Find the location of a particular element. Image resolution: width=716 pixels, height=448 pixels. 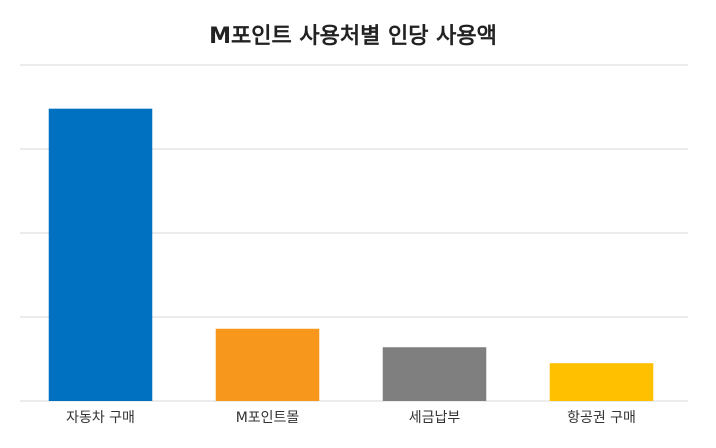

x-tick-label: 세금납부 is located at coordinates (435, 418).